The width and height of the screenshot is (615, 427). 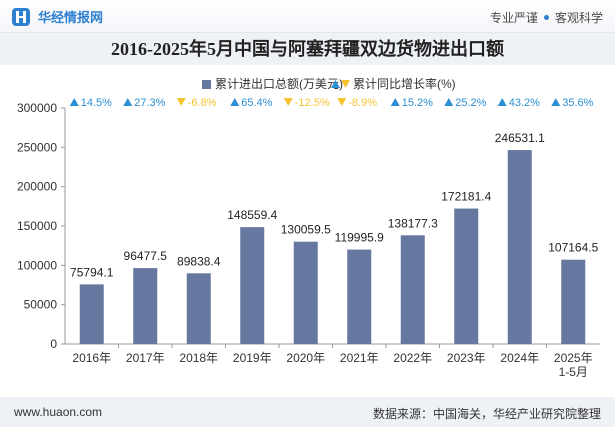 I want to click on growth-rate-label: -6.8%, so click(x=202, y=103).